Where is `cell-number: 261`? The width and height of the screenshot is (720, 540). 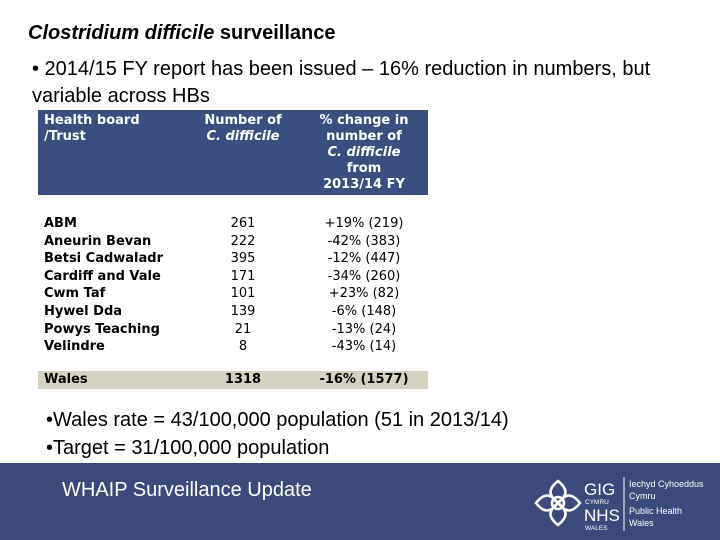 cell-number: 261 is located at coordinates (243, 223).